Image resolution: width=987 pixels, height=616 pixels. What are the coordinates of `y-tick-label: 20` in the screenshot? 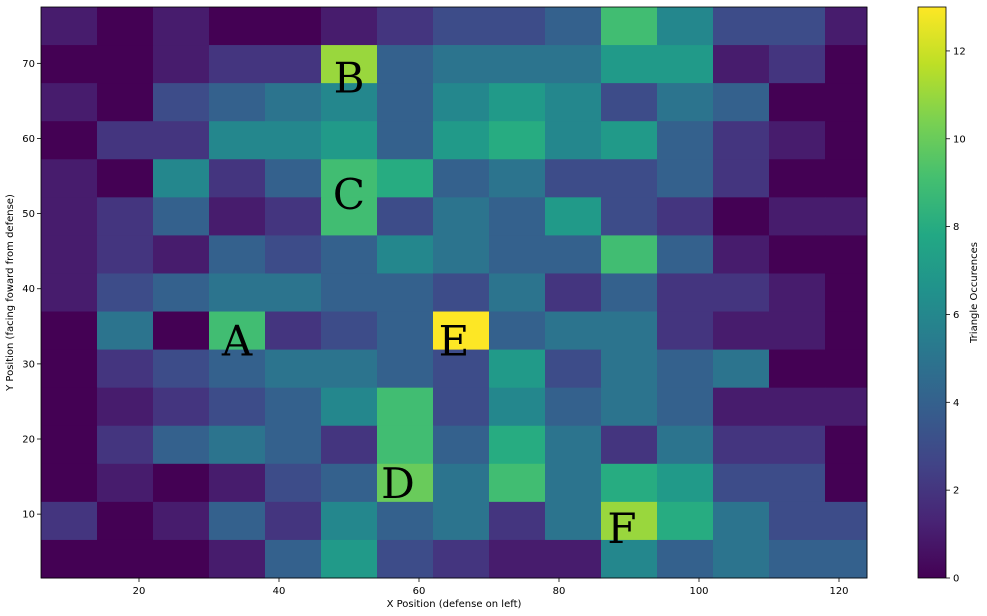 It's located at (28, 440).